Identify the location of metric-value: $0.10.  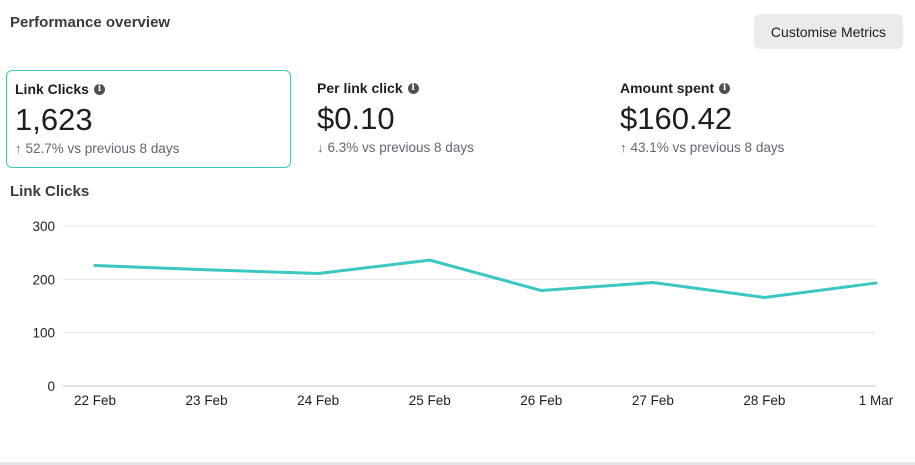
(356, 118).